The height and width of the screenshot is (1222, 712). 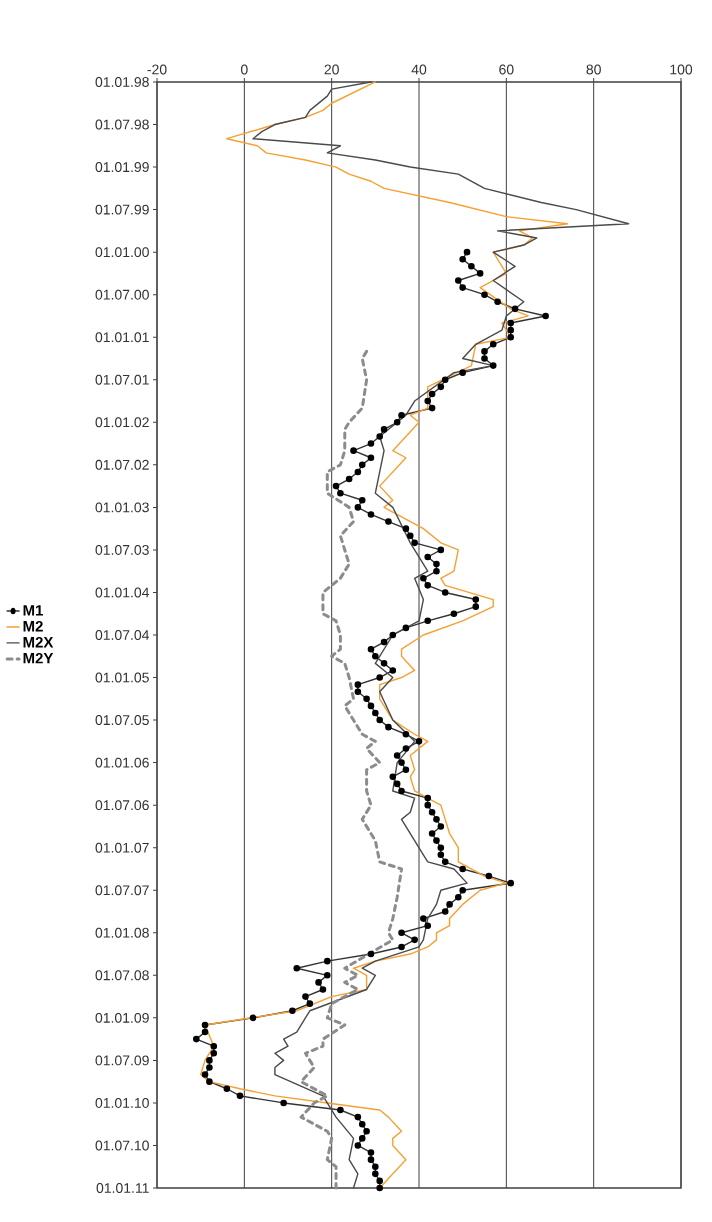 I want to click on x-tick-label: -20, so click(x=157, y=69).